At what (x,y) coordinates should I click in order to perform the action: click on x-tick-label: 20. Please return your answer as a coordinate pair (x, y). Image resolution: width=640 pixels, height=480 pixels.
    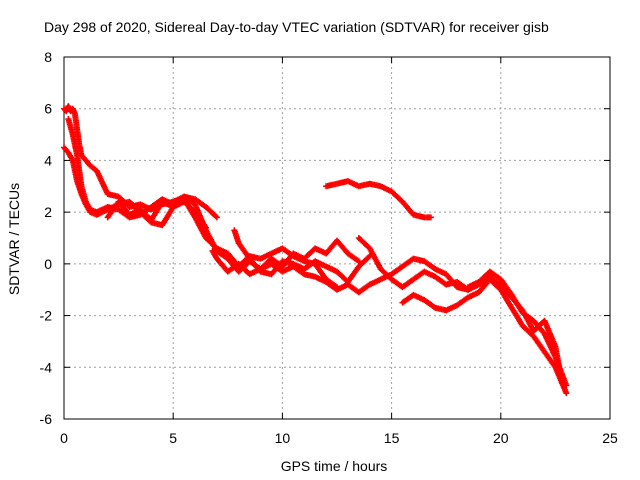
    Looking at the image, I should click on (501, 438).